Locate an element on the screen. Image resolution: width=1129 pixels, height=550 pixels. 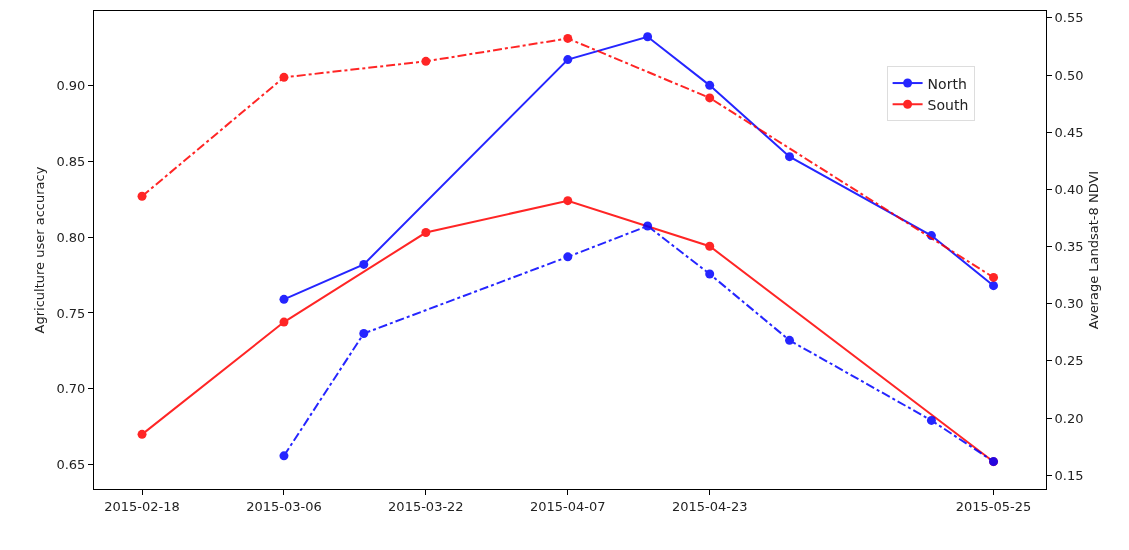
legend-label: South is located at coordinates (948, 104).